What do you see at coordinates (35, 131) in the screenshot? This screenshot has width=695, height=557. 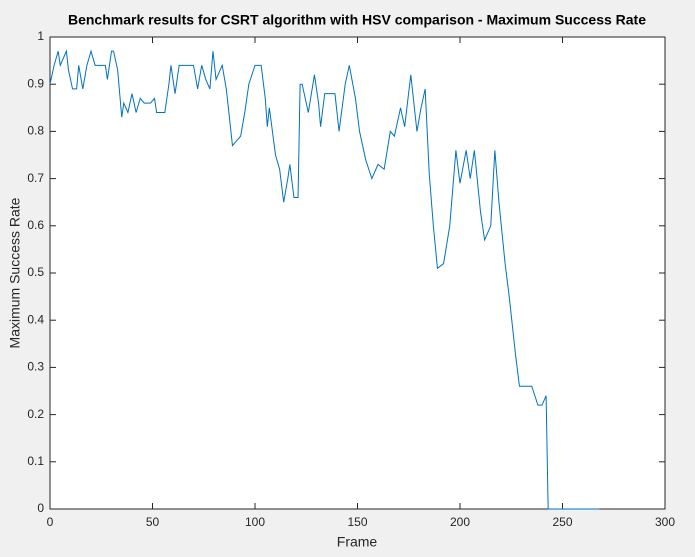 I see `y-tick-label: 0.8` at bounding box center [35, 131].